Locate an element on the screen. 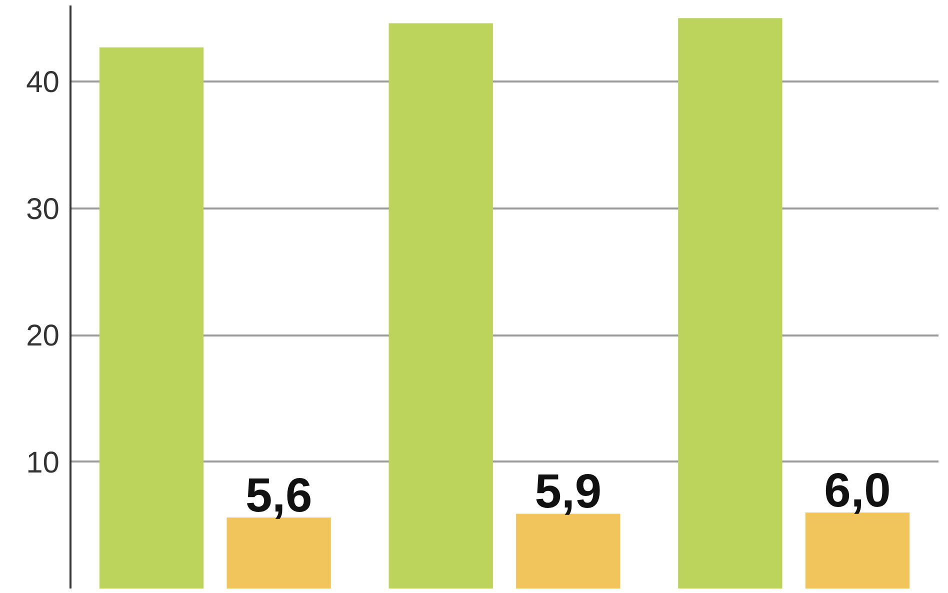 Image resolution: width=948 pixels, height=593 pixels. data-label: 5,6 is located at coordinates (278, 496).